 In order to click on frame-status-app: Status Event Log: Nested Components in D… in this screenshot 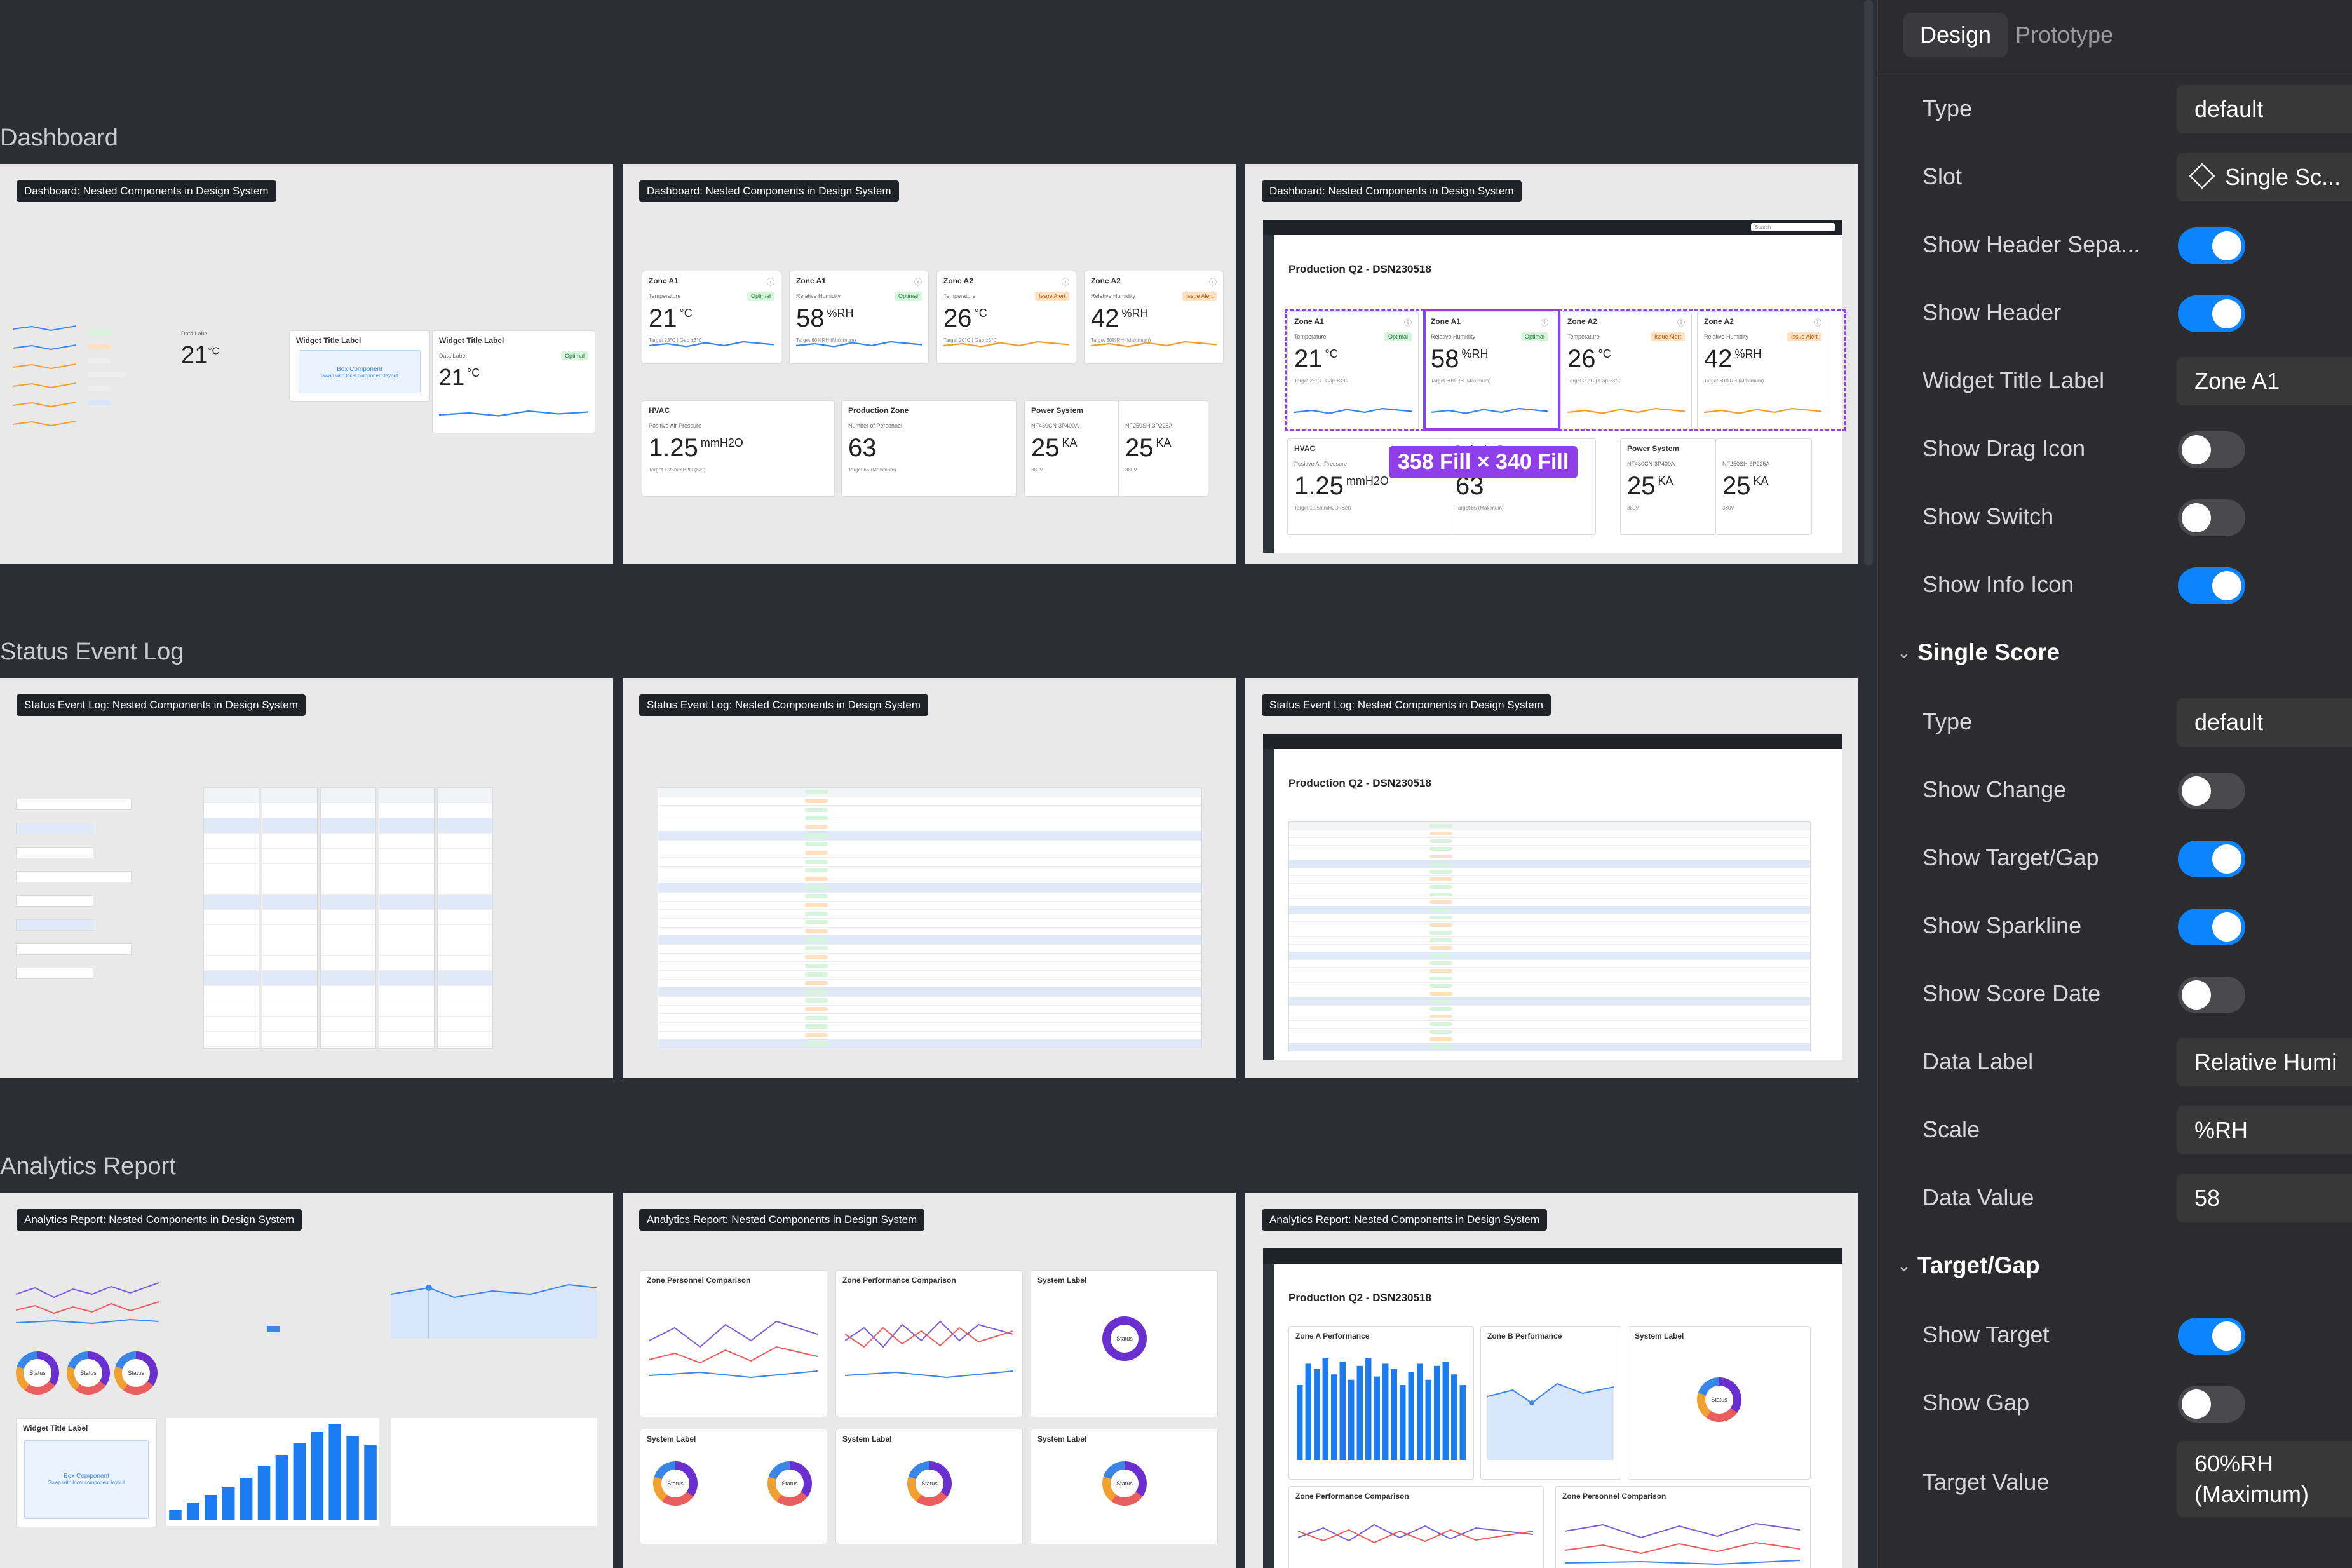, I will do `click(1551, 878)`.